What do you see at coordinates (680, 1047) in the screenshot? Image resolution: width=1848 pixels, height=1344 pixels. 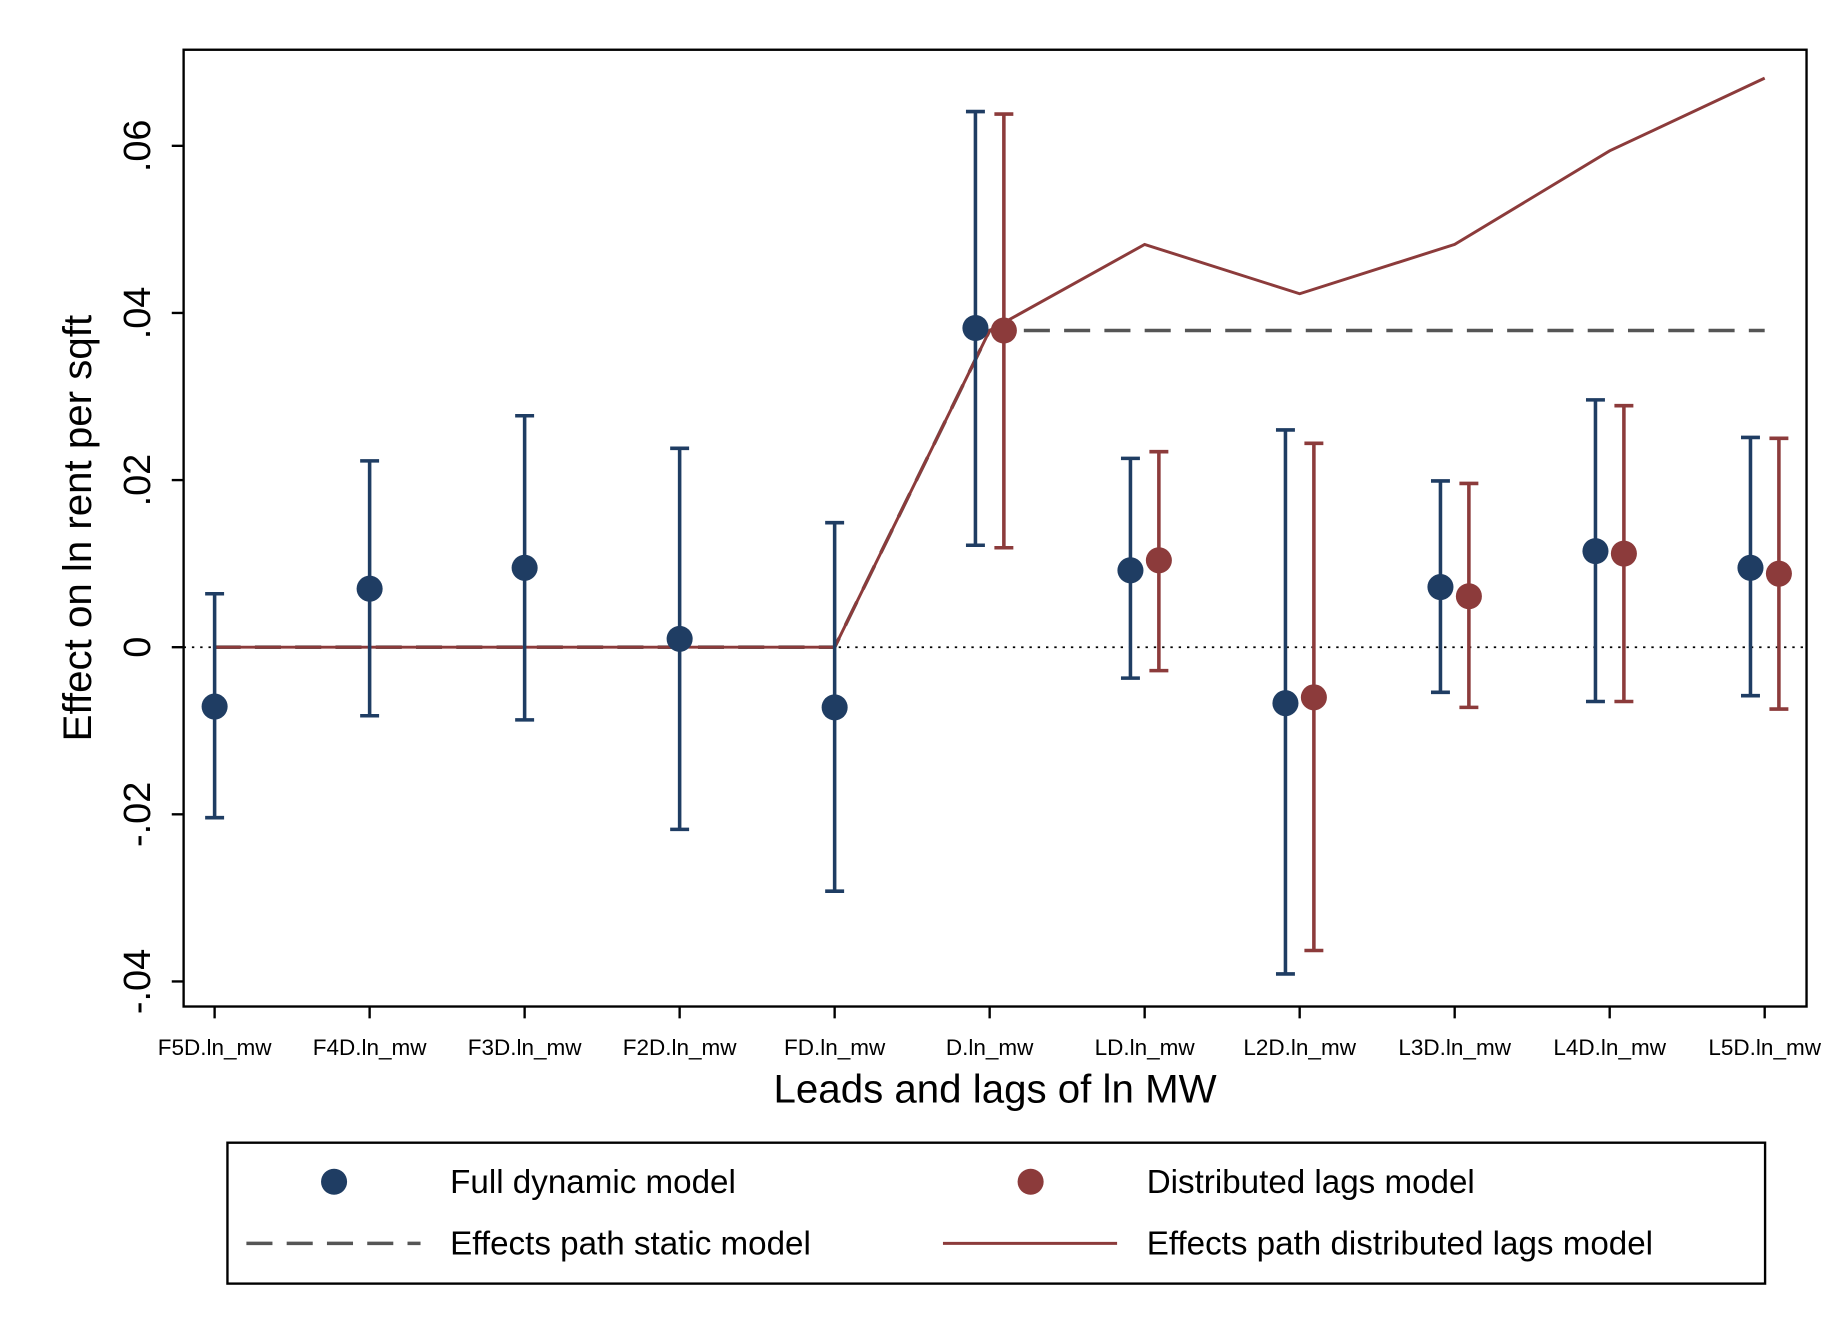 I see `x-tick-label: F2D.ln_mw` at bounding box center [680, 1047].